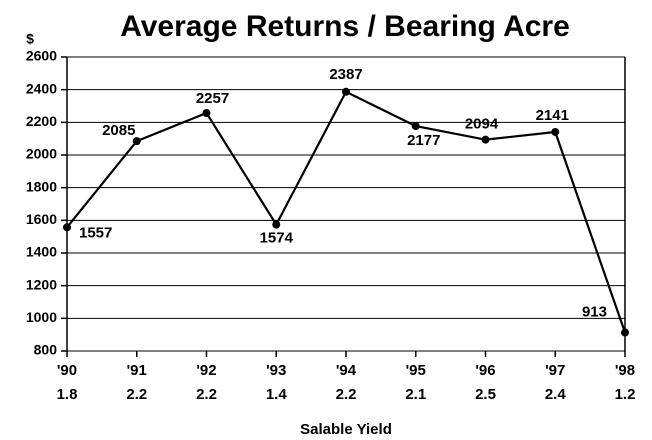 This screenshot has height=440, width=652. What do you see at coordinates (118, 130) in the screenshot?
I see `data-label: 2085` at bounding box center [118, 130].